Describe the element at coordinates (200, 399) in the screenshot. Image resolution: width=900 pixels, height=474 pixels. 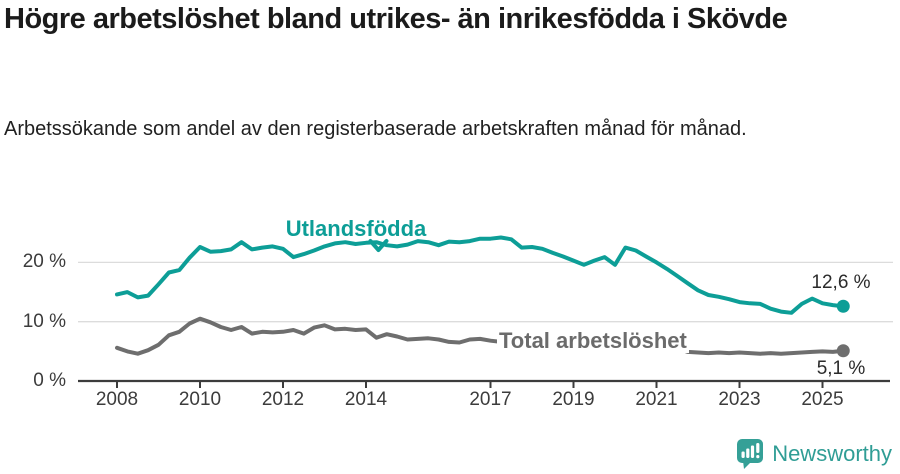
I see `x-axis-label: 2010` at that location.